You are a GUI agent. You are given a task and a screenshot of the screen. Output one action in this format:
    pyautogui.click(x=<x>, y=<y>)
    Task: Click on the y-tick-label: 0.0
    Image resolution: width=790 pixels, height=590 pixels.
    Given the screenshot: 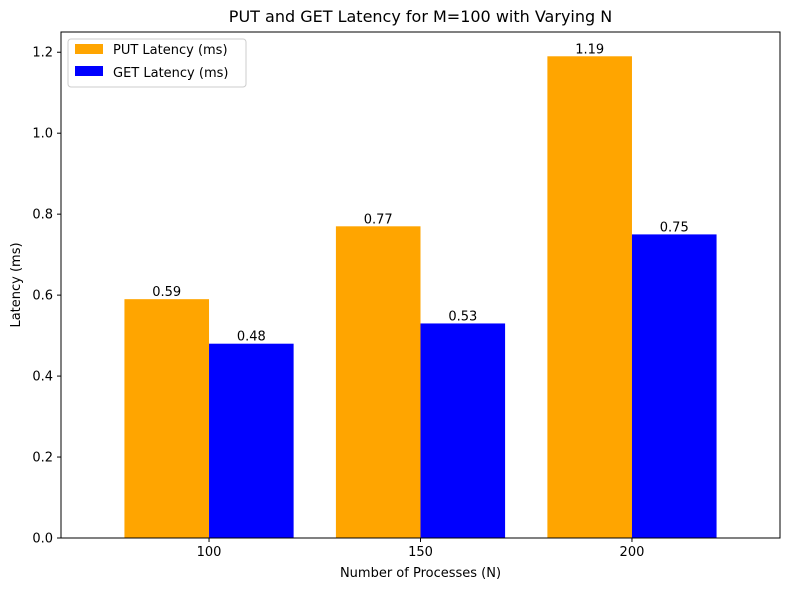 What is the action you would take?
    pyautogui.click(x=42, y=539)
    